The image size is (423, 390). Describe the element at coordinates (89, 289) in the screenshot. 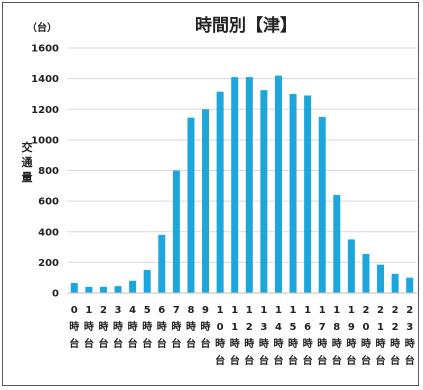

I see `bar-1時台` at that location.